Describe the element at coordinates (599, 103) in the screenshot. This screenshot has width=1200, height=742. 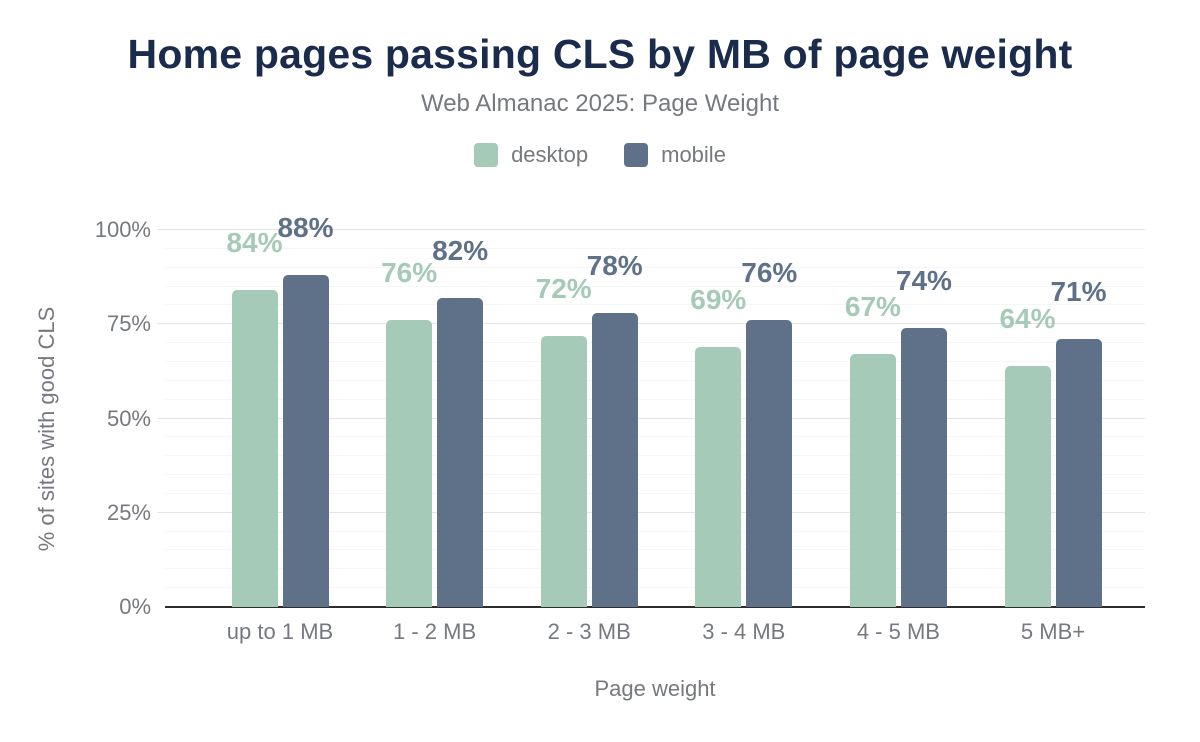
I see `chart-subtitle: Web Almanac 2025: Page Weight` at that location.